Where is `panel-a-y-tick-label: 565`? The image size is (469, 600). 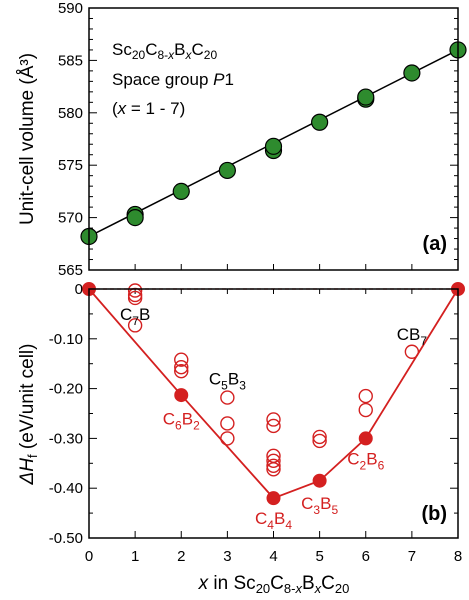 panel-a-y-tick-label: 565 is located at coordinates (70, 270).